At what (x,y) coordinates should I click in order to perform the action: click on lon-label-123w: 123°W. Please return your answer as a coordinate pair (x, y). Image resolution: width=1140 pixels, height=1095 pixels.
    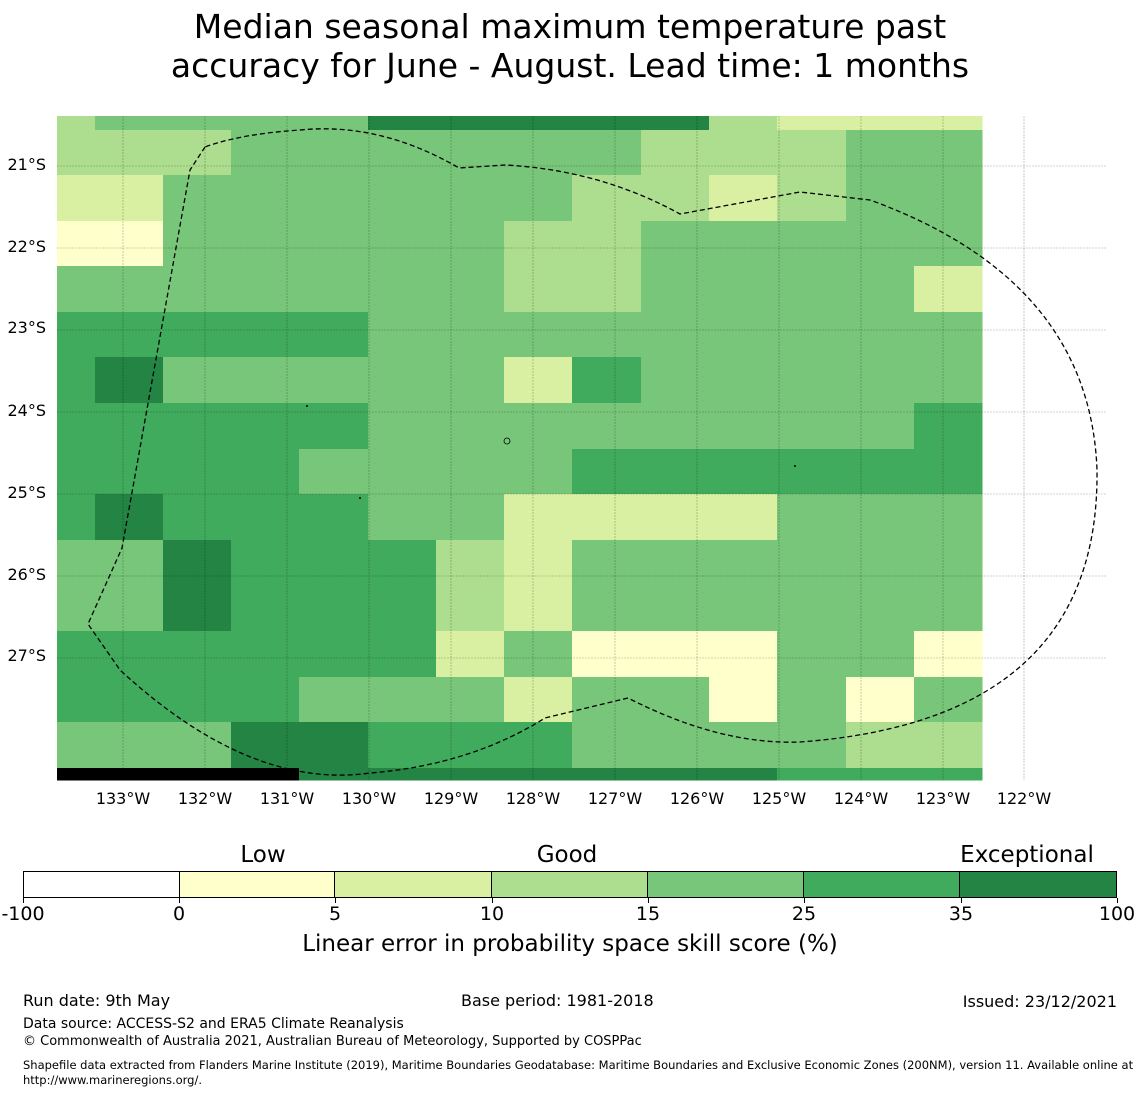
    Looking at the image, I should click on (943, 798).